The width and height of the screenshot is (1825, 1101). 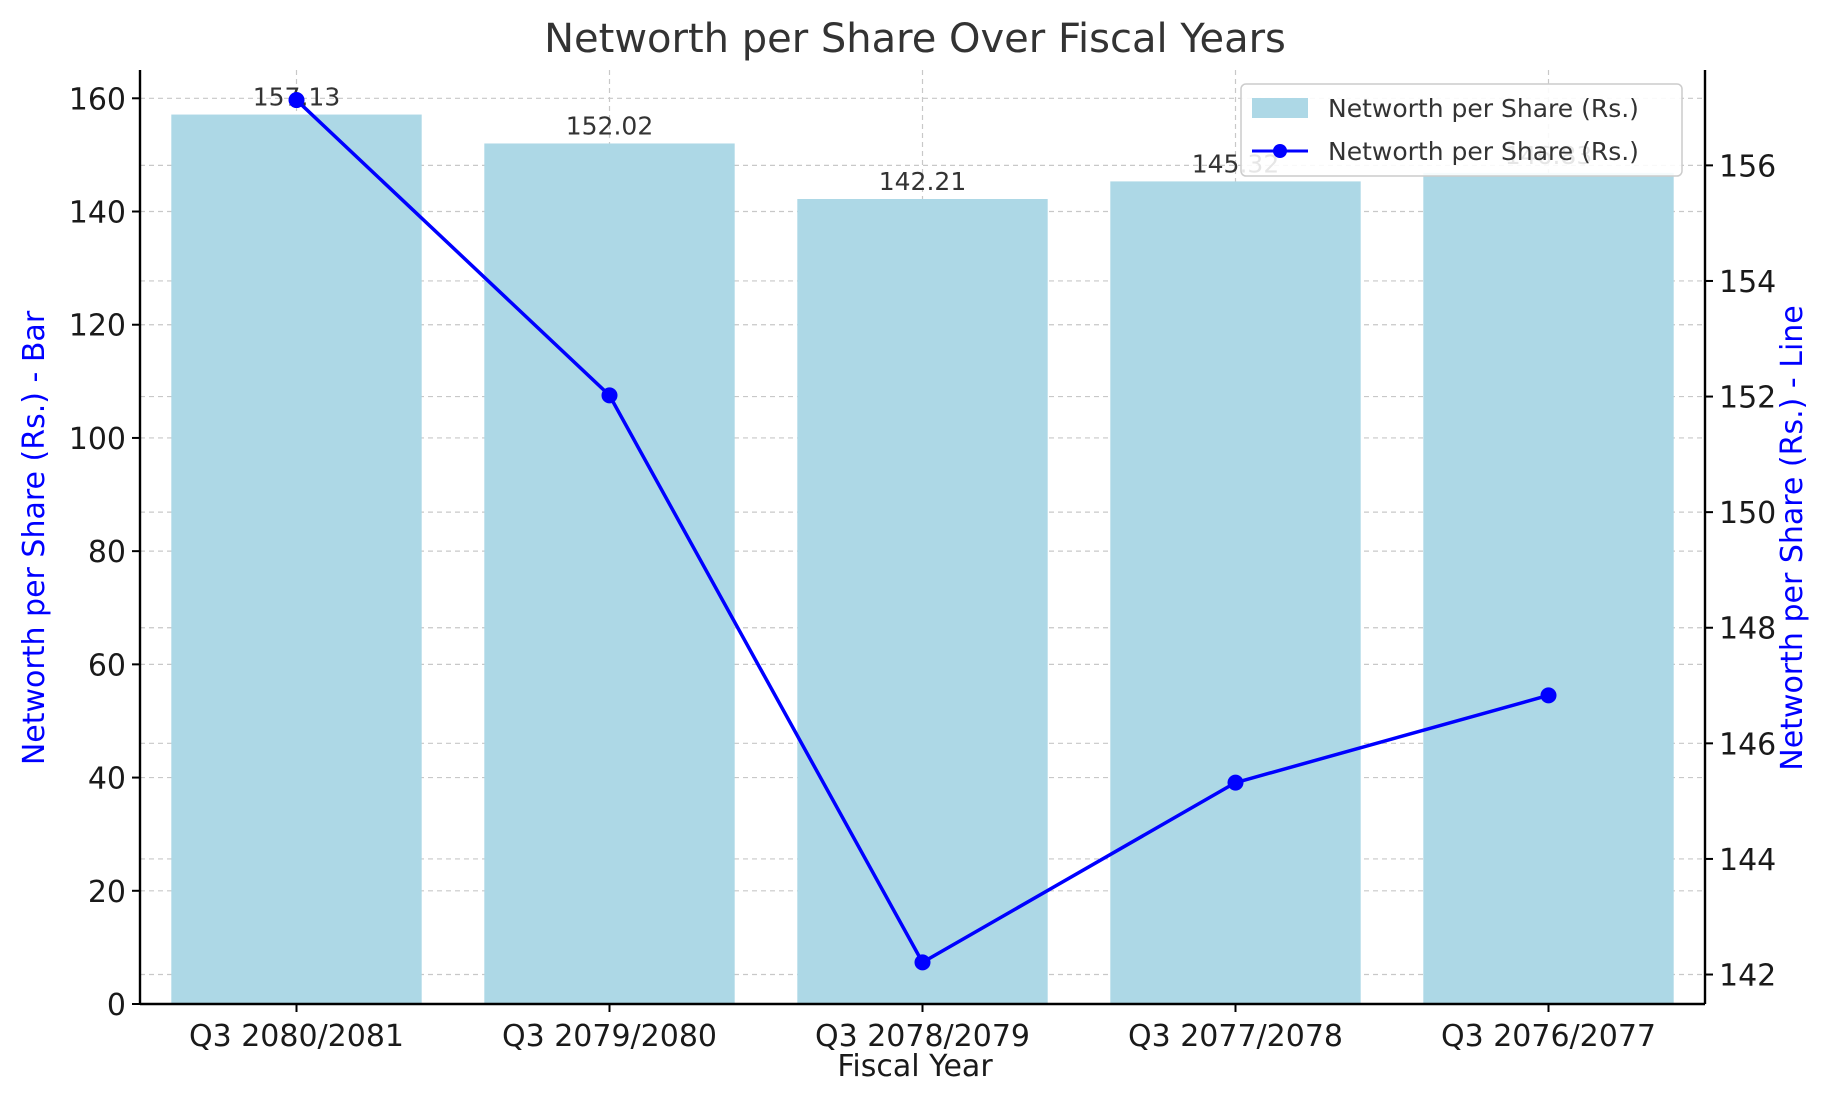 I want to click on right-tick-label: 154, so click(x=1747, y=282).